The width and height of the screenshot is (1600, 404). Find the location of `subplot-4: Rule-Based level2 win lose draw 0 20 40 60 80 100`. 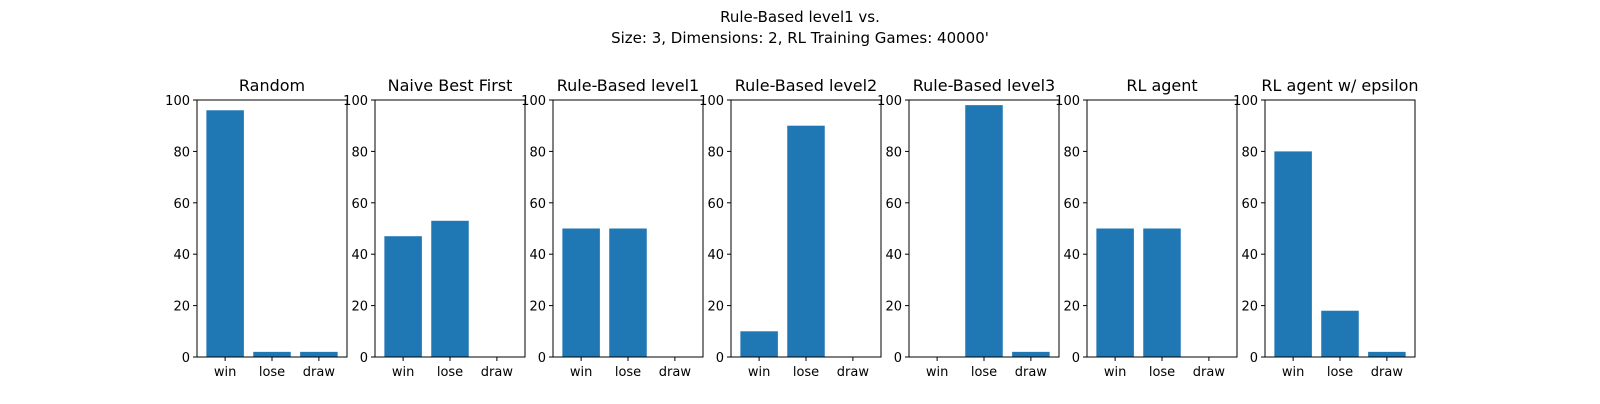

subplot-4: Rule-Based level2 win lose draw 0 20 40 60 80 100 is located at coordinates (790, 228).